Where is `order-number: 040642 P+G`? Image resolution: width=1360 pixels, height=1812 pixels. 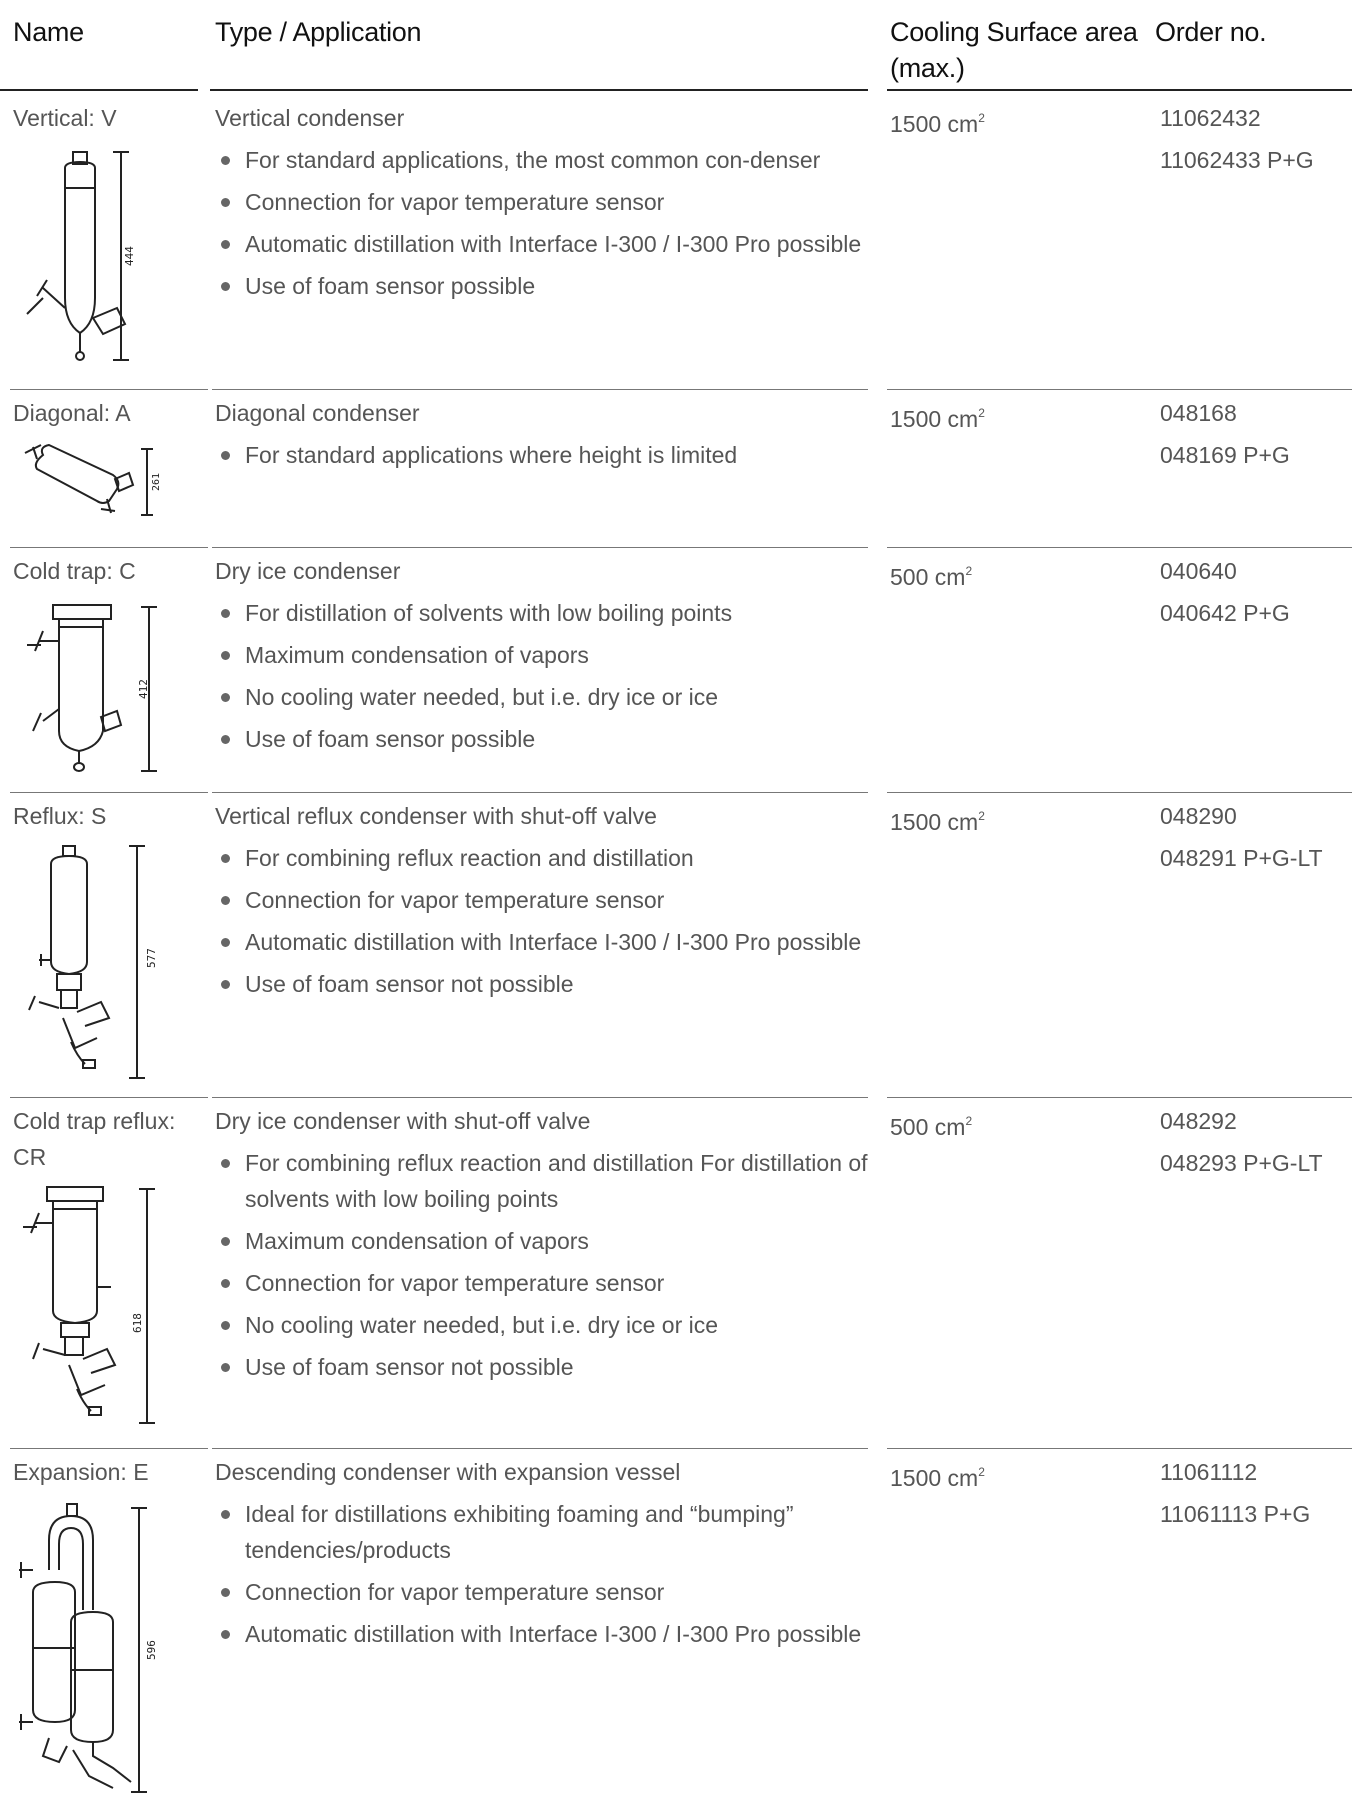 order-number: 040642 P+G is located at coordinates (1225, 613).